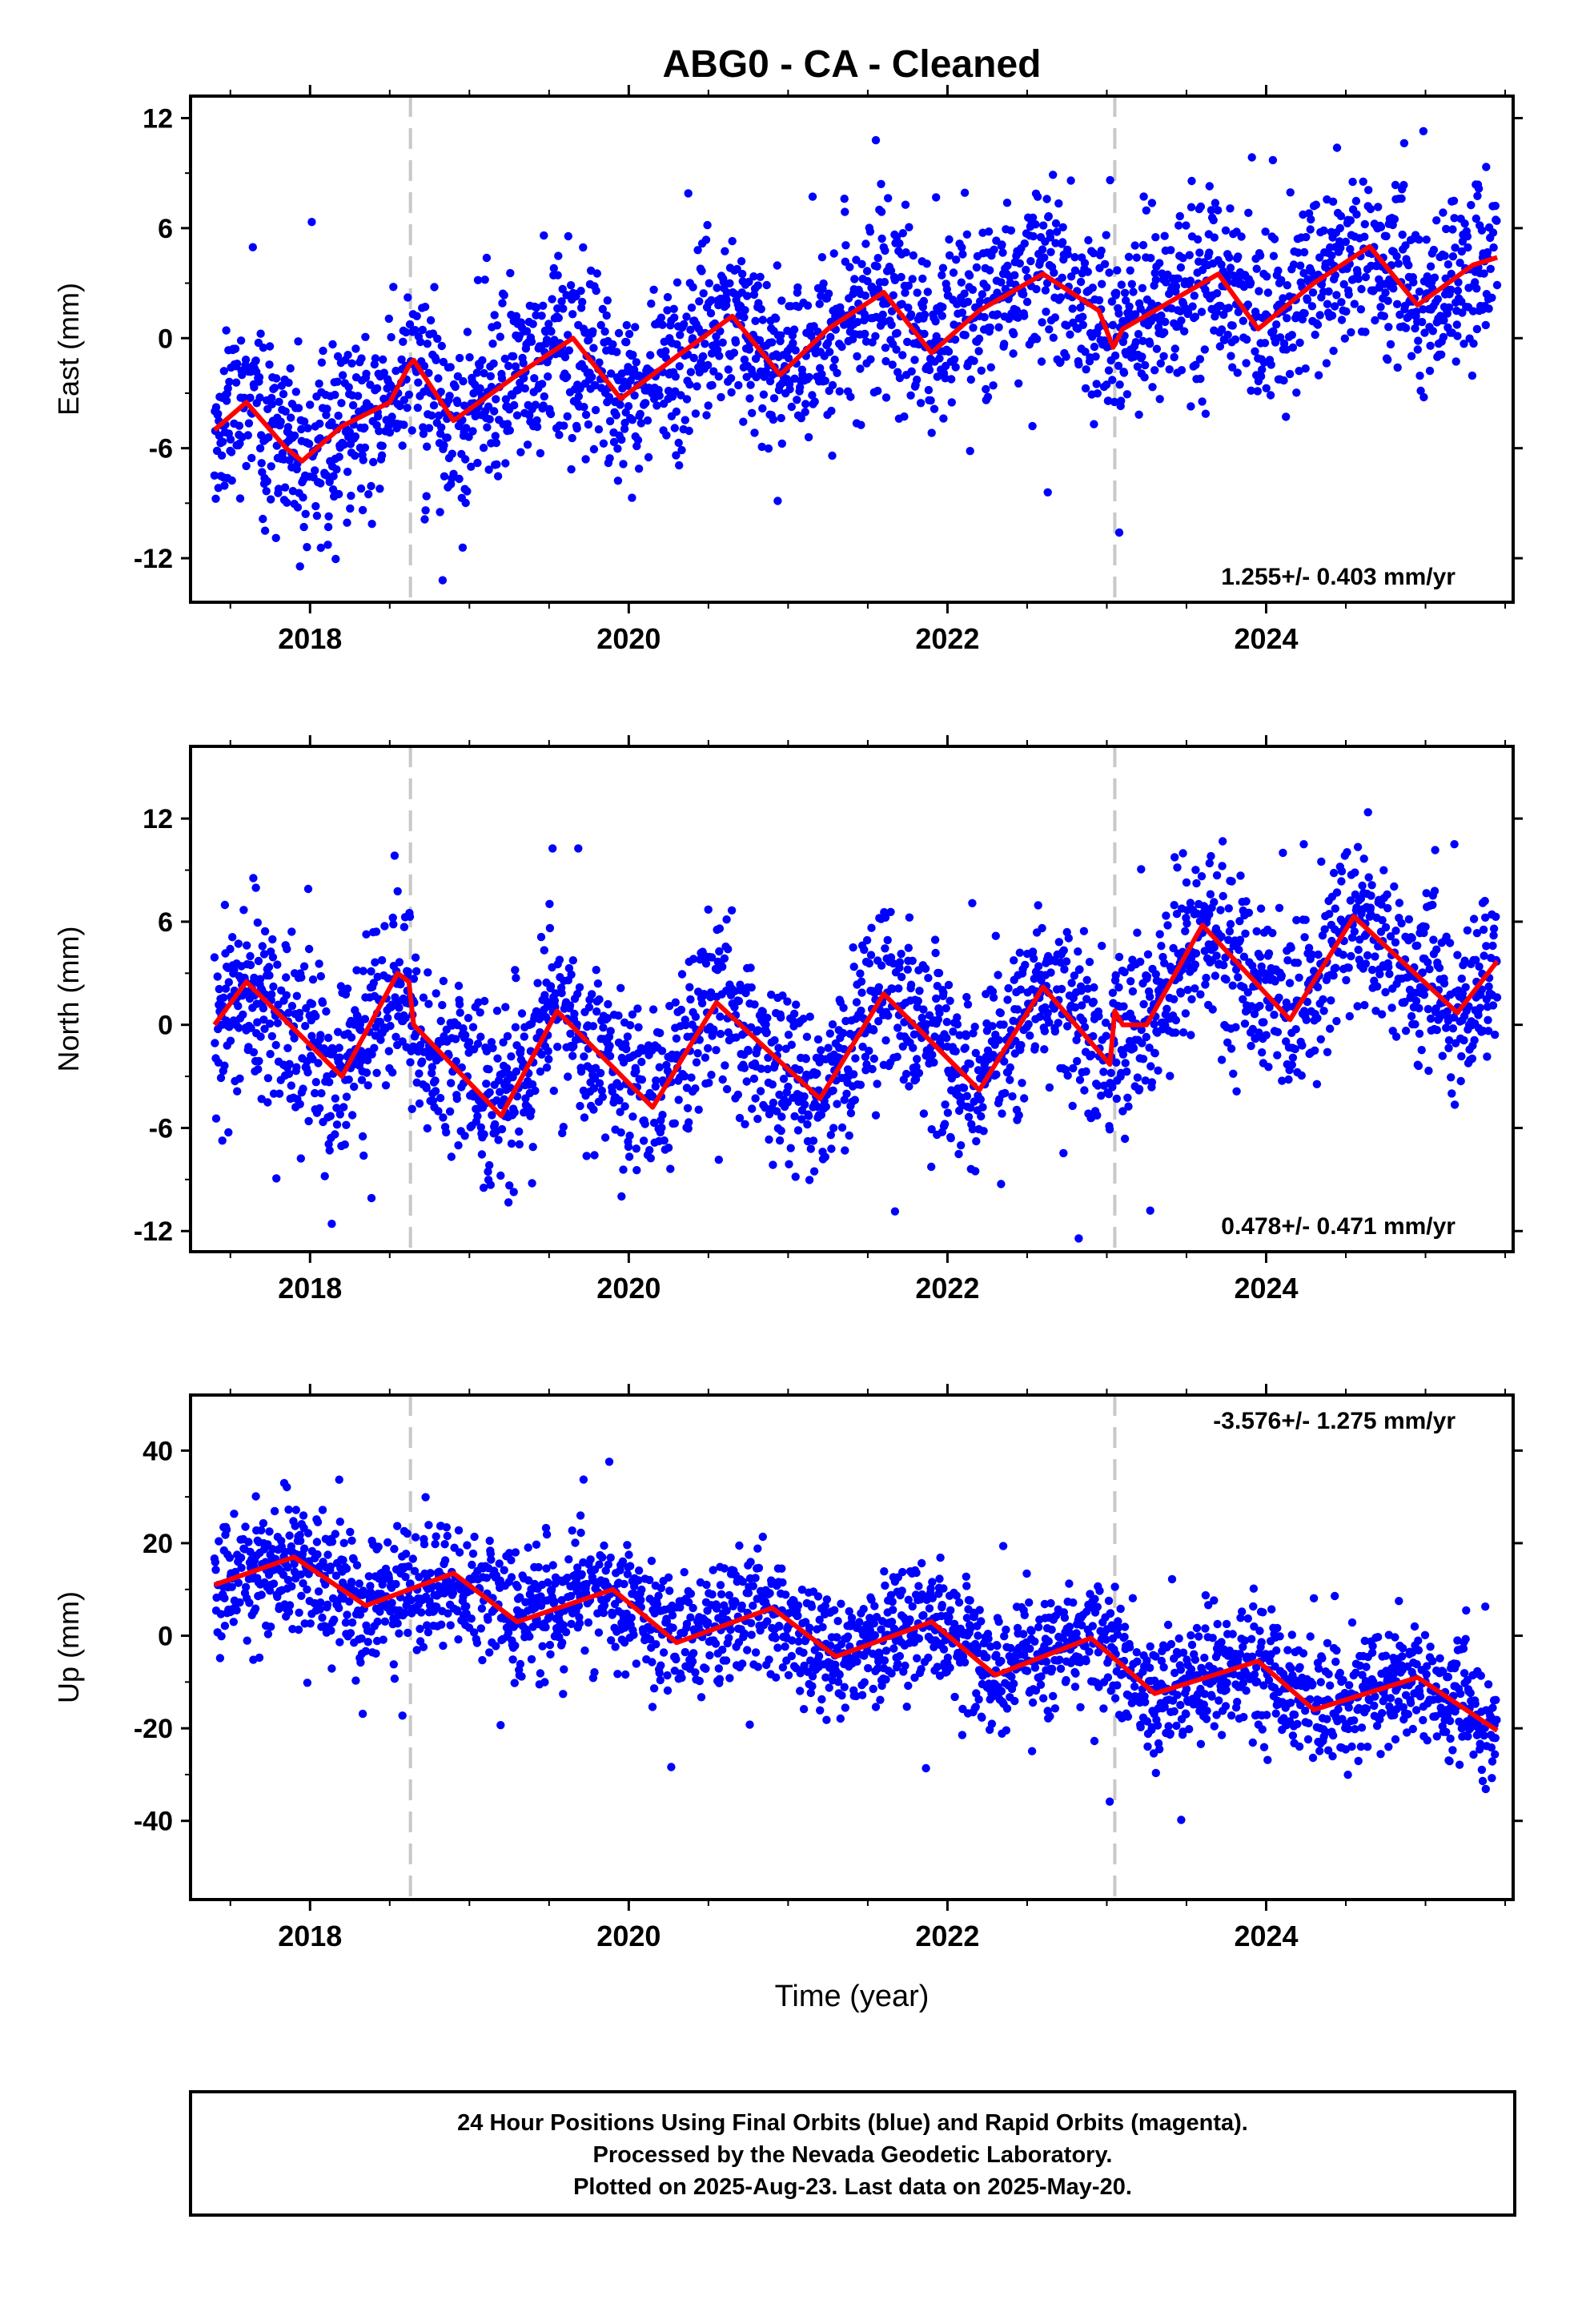  I want to click on up-data-point, so click(240, 1602).